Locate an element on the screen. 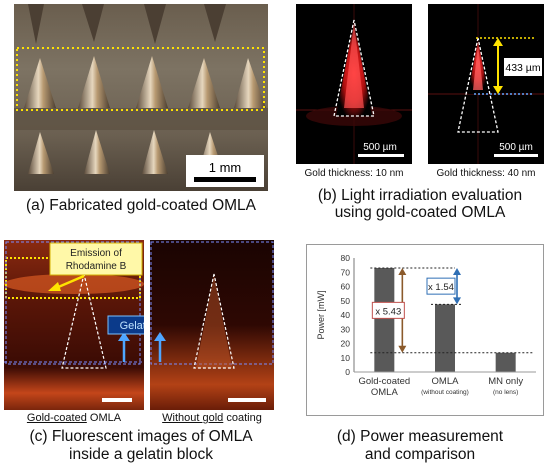 The image size is (550, 467). panel-b-left-photo: 500 µm is located at coordinates (354, 84).